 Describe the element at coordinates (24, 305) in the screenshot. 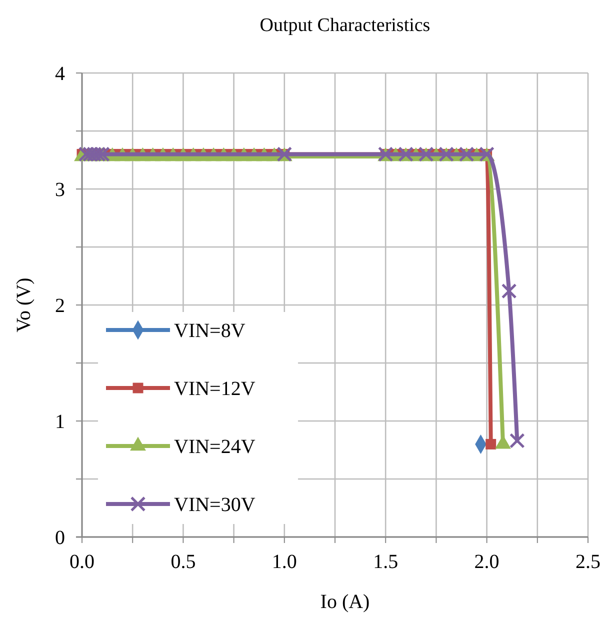

I see `y-axis-title: Vo (V)` at that location.